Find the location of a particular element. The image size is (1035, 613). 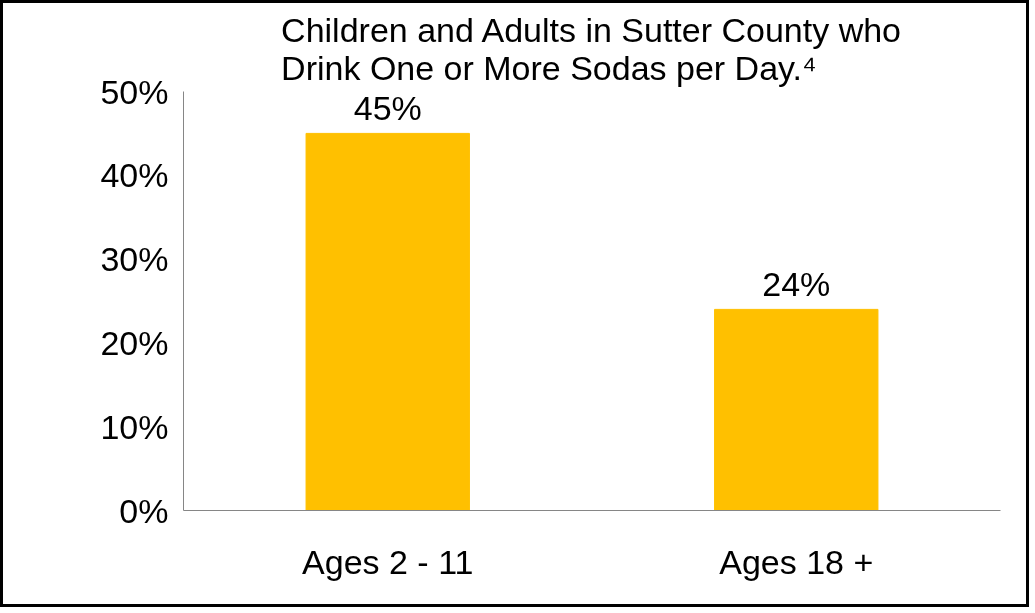

y-tick-label: 20% is located at coordinates (134, 342).